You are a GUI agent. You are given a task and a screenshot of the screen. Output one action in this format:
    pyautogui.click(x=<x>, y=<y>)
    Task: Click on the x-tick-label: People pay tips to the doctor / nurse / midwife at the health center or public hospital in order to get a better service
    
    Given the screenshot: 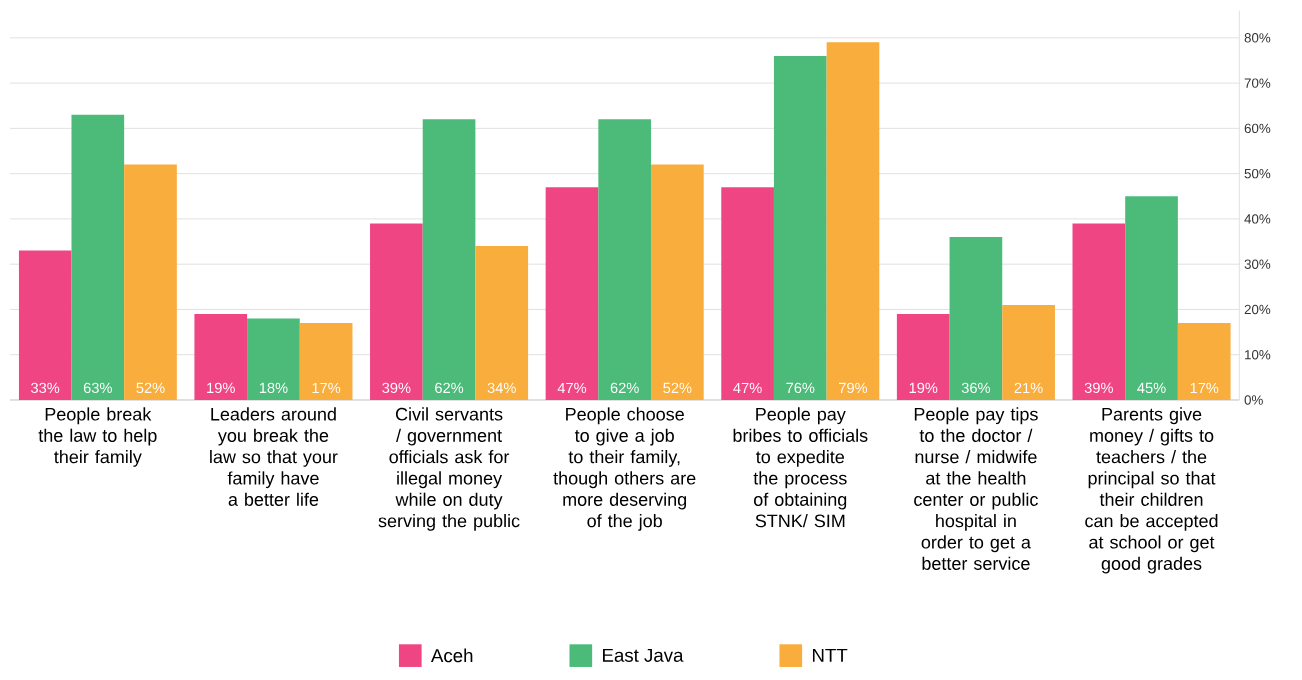 What is the action you would take?
    pyautogui.click(x=976, y=488)
    